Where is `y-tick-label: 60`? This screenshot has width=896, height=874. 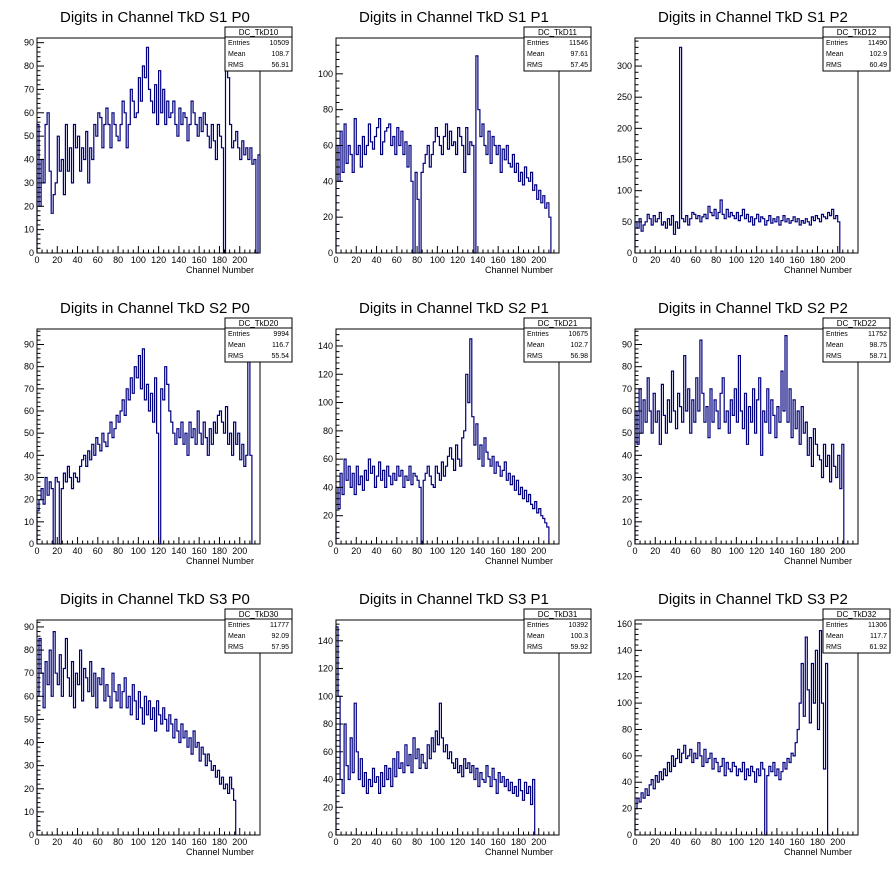 y-tick-label: 60 is located at coordinates (29, 411).